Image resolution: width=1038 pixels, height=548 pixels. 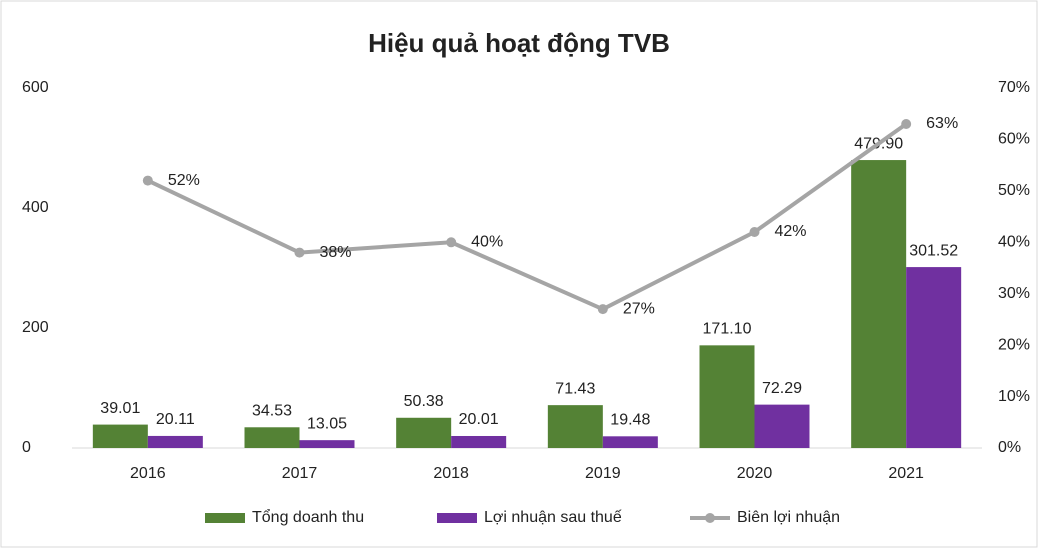 What do you see at coordinates (26, 447) in the screenshot?
I see `y-tick-label: 0` at bounding box center [26, 447].